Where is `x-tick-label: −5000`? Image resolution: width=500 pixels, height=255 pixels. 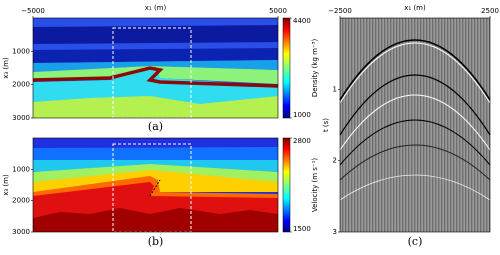 x-tick-label: −5000 is located at coordinates (33, 11).